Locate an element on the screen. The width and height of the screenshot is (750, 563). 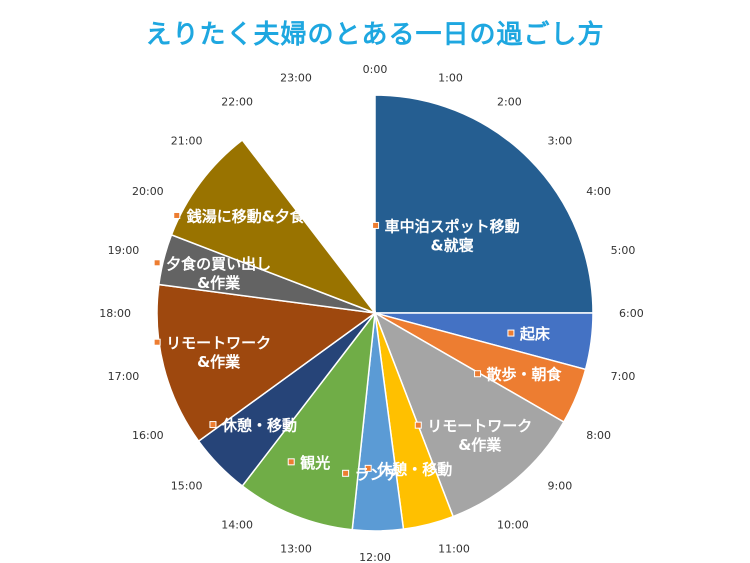
hour-label: 22:00 is located at coordinates (237, 102).